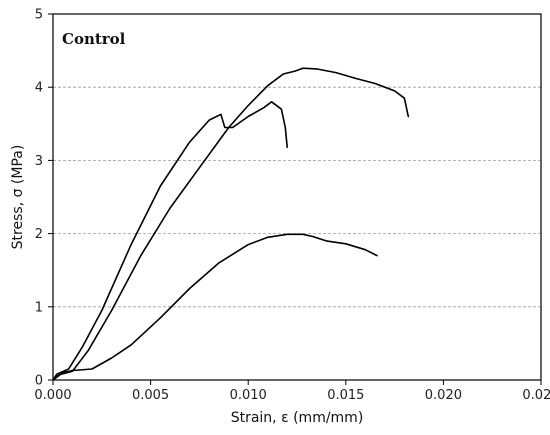  I want to click on y-axis-ticks: 0 1 2 3 4 5, so click(44, 198).